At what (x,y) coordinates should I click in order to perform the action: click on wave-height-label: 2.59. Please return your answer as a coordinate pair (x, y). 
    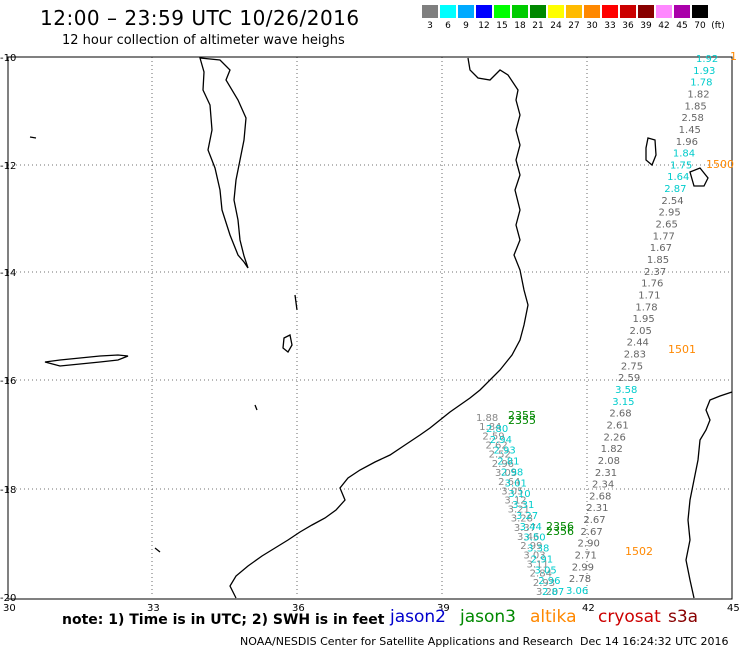
    Looking at the image, I should click on (629, 378).